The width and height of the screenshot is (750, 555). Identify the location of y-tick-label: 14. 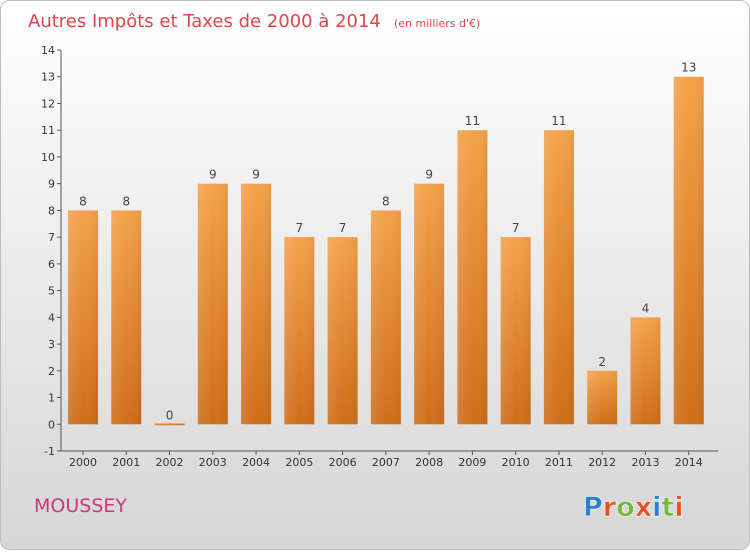
(48, 50).